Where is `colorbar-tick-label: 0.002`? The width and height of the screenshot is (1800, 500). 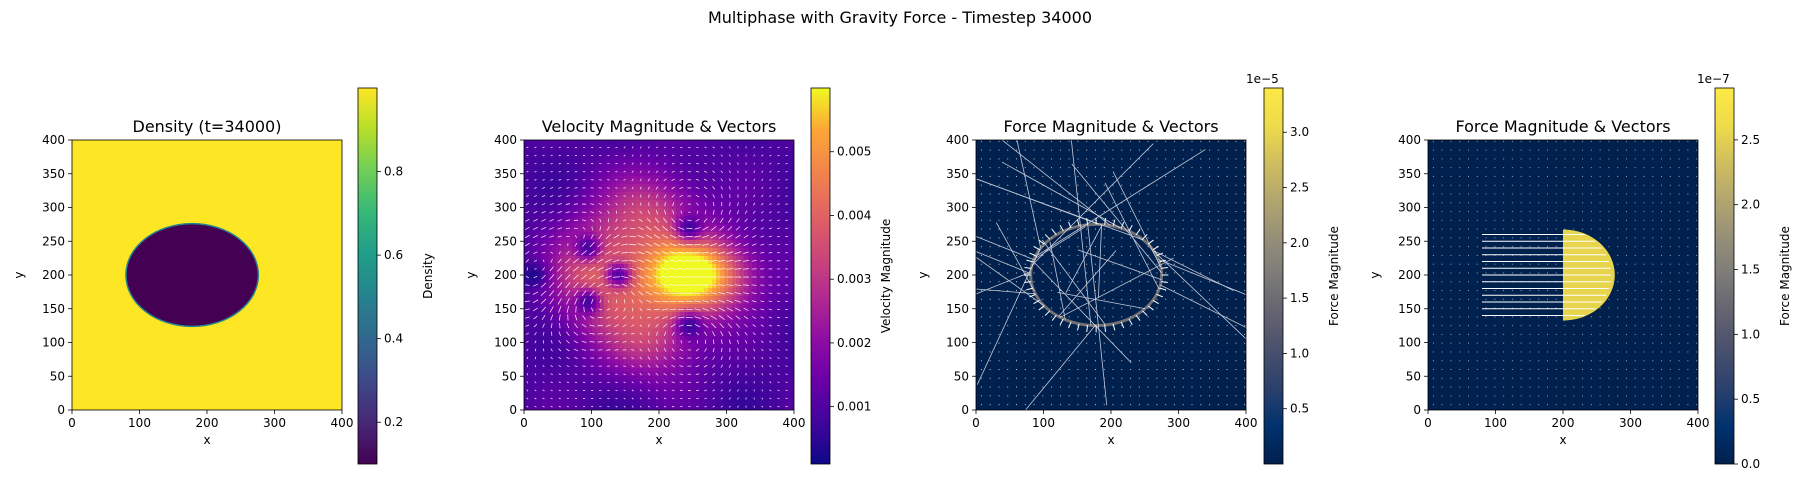
colorbar-tick-label: 0.002 is located at coordinates (854, 343).